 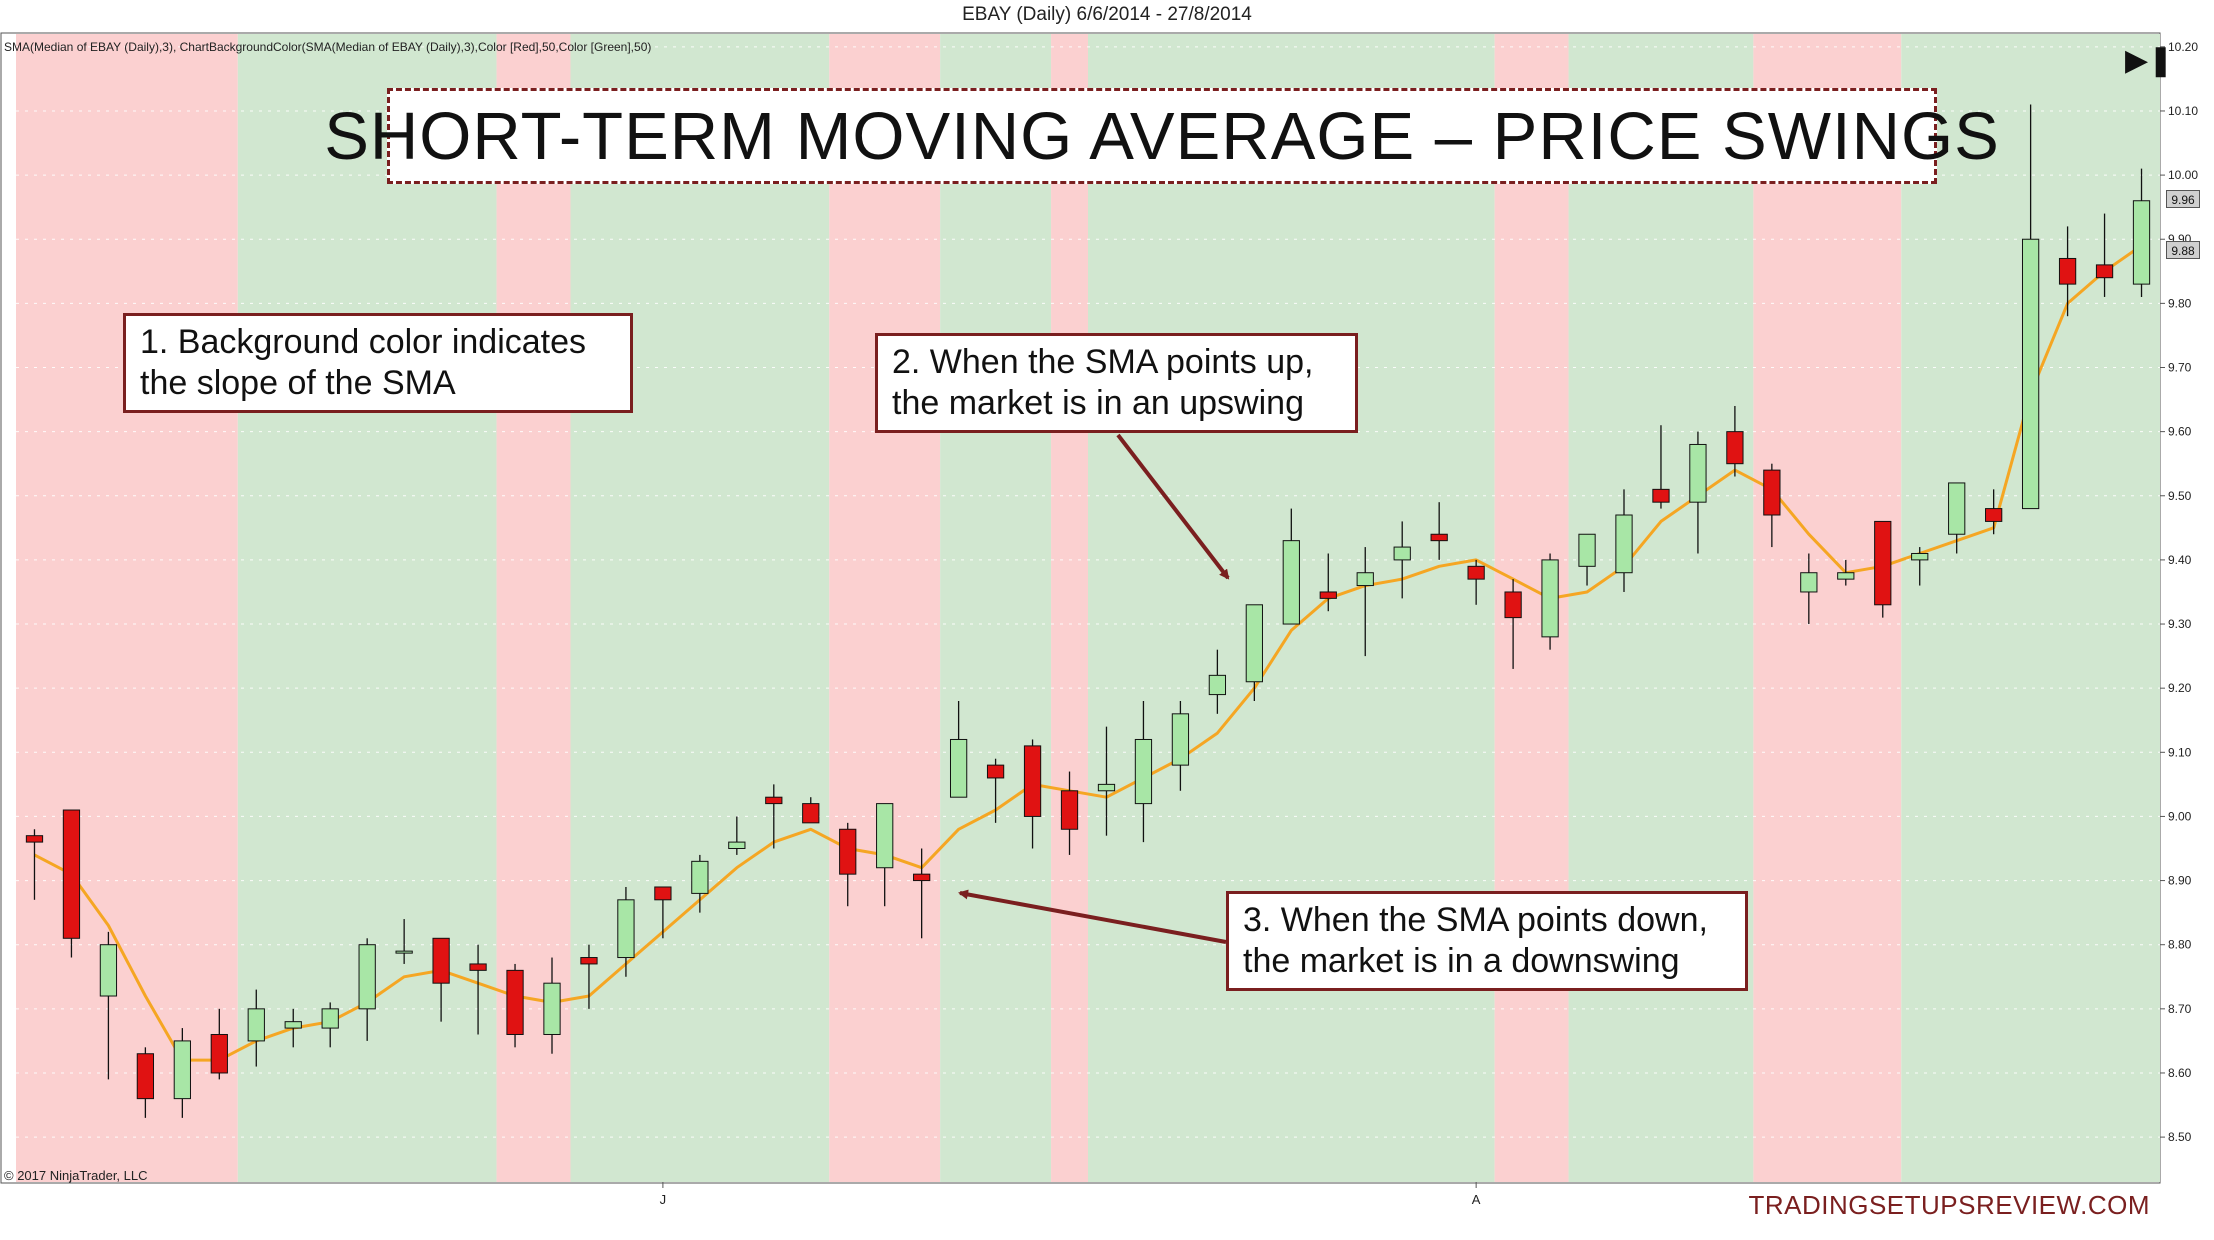 I want to click on annotation-line: the slope of the SMA, so click(x=298, y=383).